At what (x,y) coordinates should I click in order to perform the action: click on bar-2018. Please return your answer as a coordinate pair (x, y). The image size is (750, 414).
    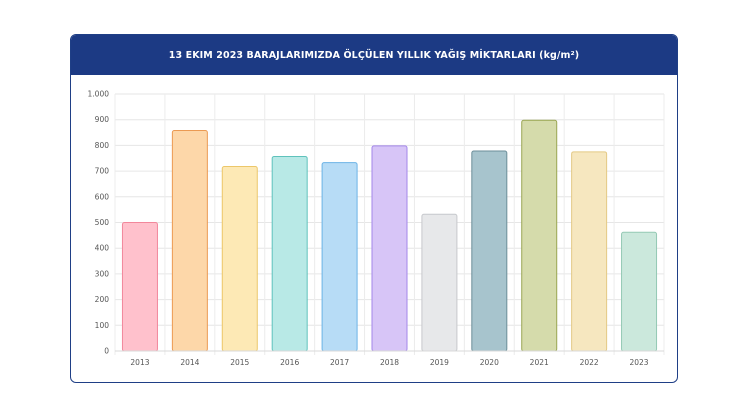
    Looking at the image, I should click on (389, 248).